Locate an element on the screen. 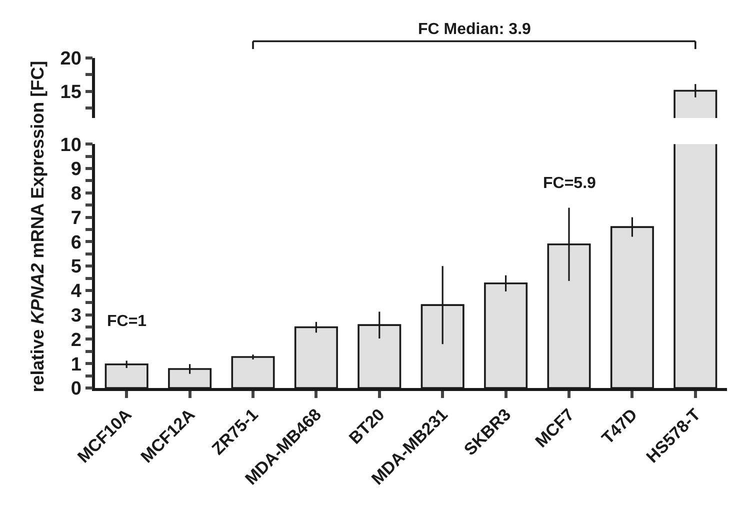 The width and height of the screenshot is (732, 513). y-axis-title: relative KPNA2 mRNA Expression [FC] is located at coordinates (38, 226).